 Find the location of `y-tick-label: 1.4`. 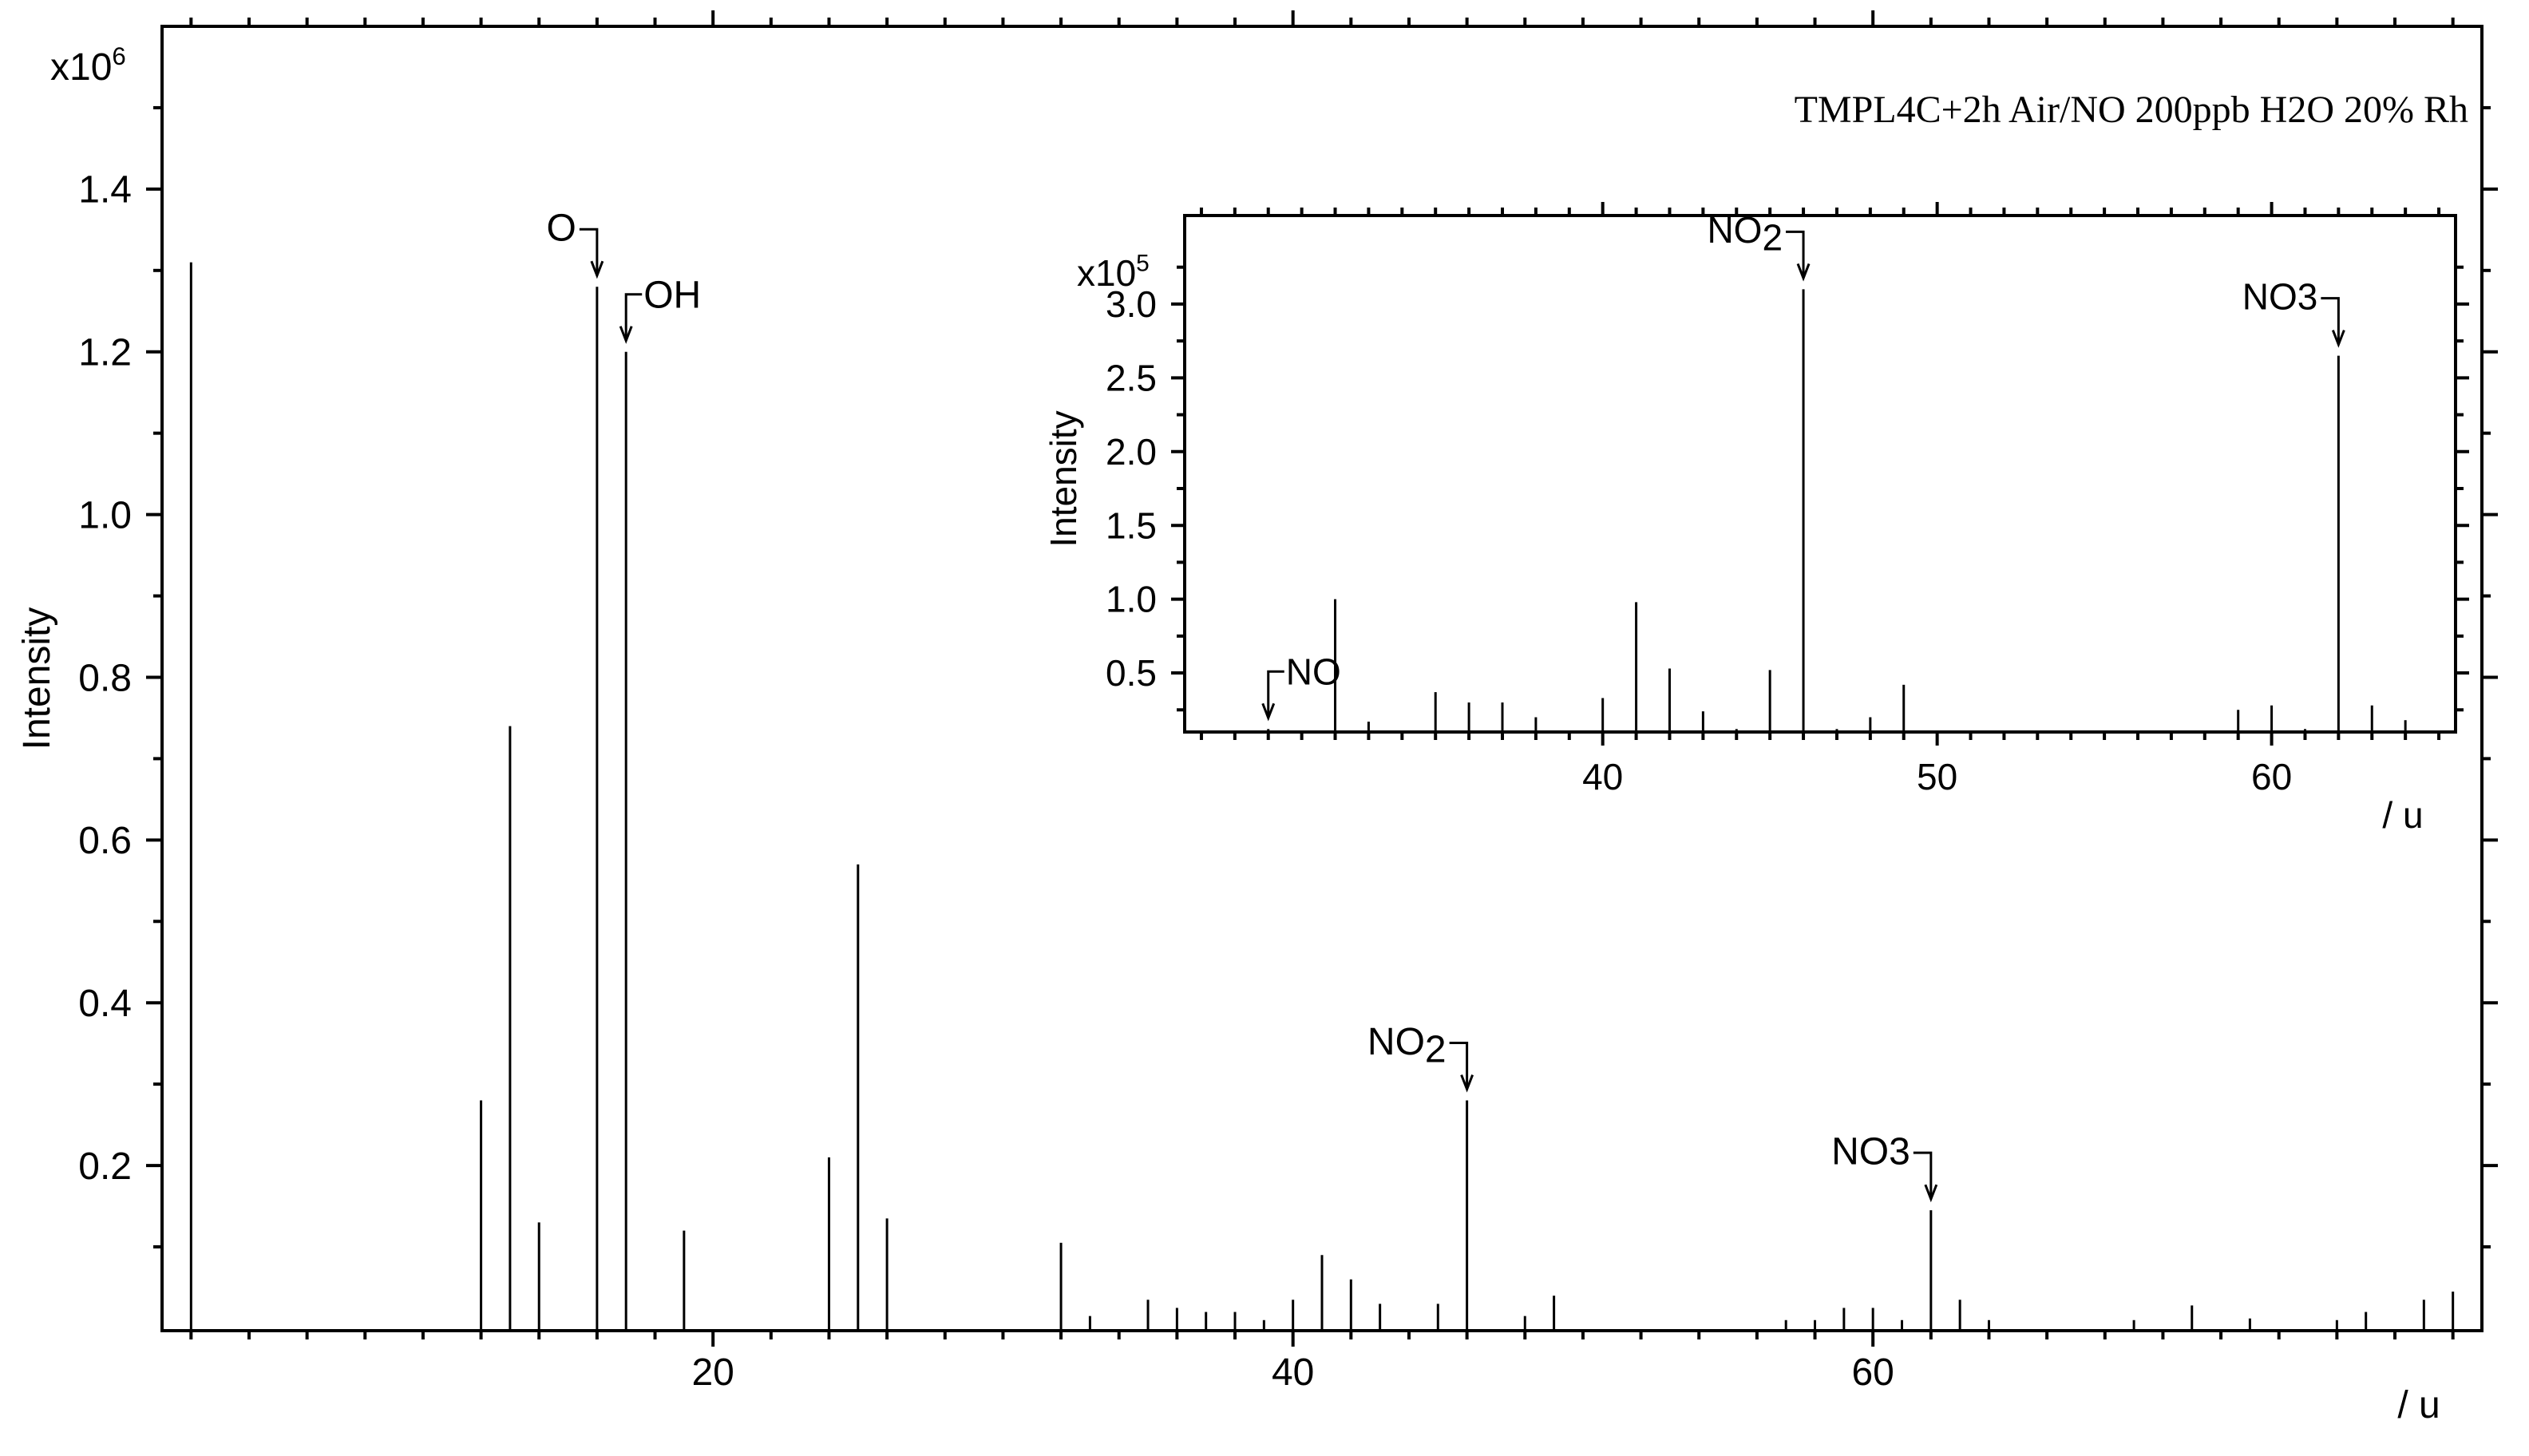

y-tick-label: 1.4 is located at coordinates (105, 190).